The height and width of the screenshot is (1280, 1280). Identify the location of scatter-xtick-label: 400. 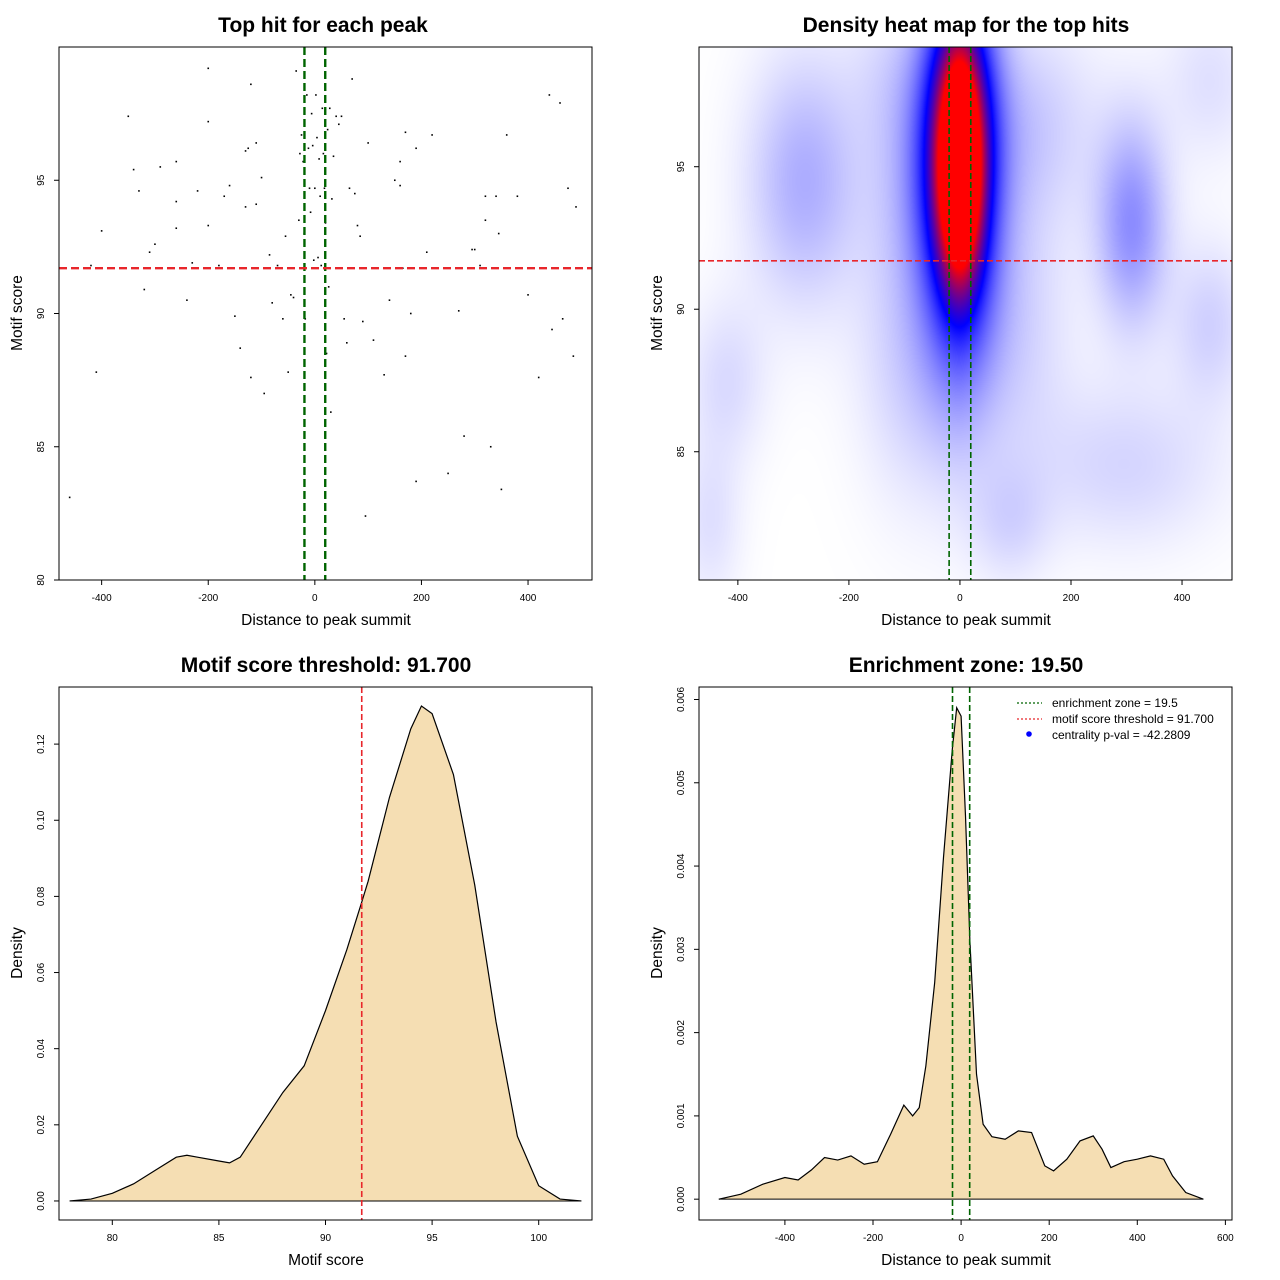
(528, 598).